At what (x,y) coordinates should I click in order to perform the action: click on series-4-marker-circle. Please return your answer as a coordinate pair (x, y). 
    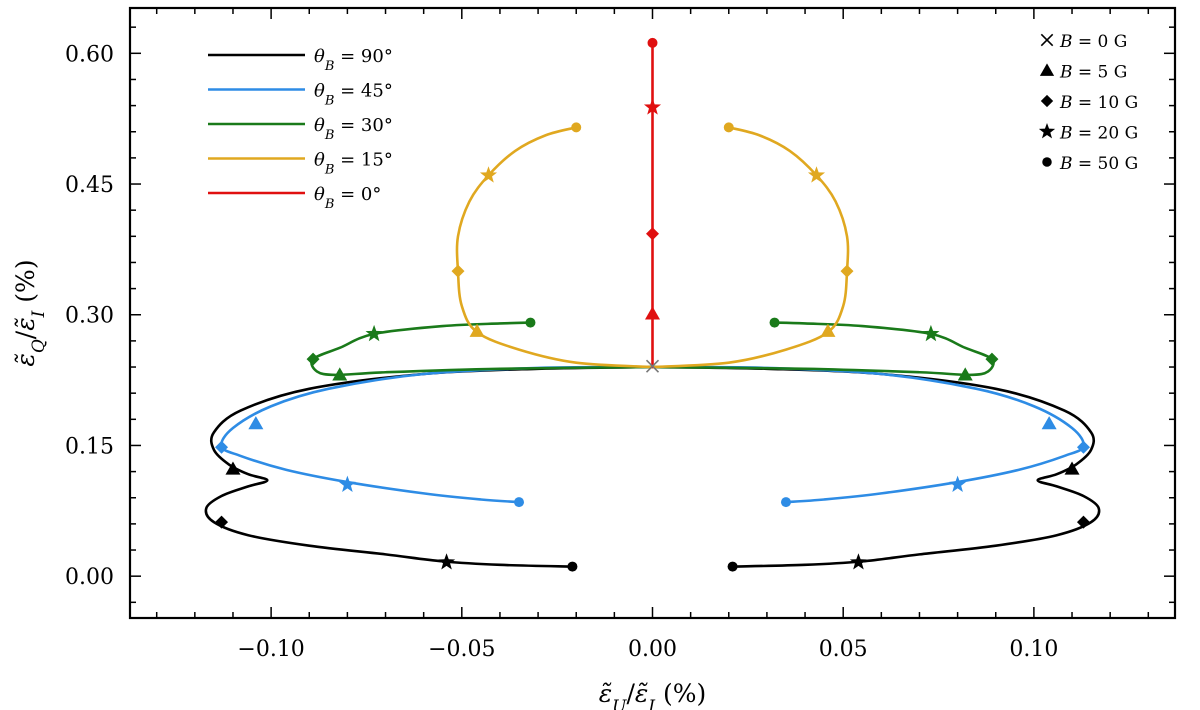
    Looking at the image, I should click on (652, 42).